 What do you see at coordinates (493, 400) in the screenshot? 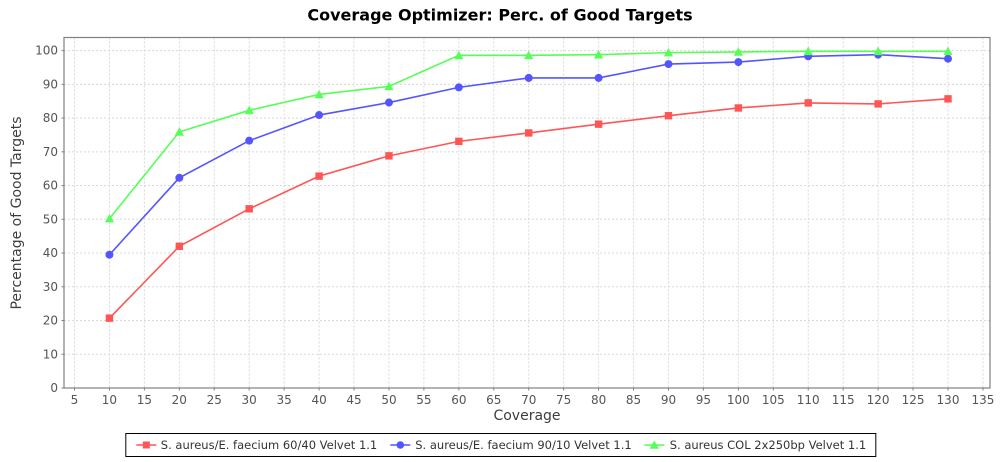
I see `svg-text: 65` at bounding box center [493, 400].